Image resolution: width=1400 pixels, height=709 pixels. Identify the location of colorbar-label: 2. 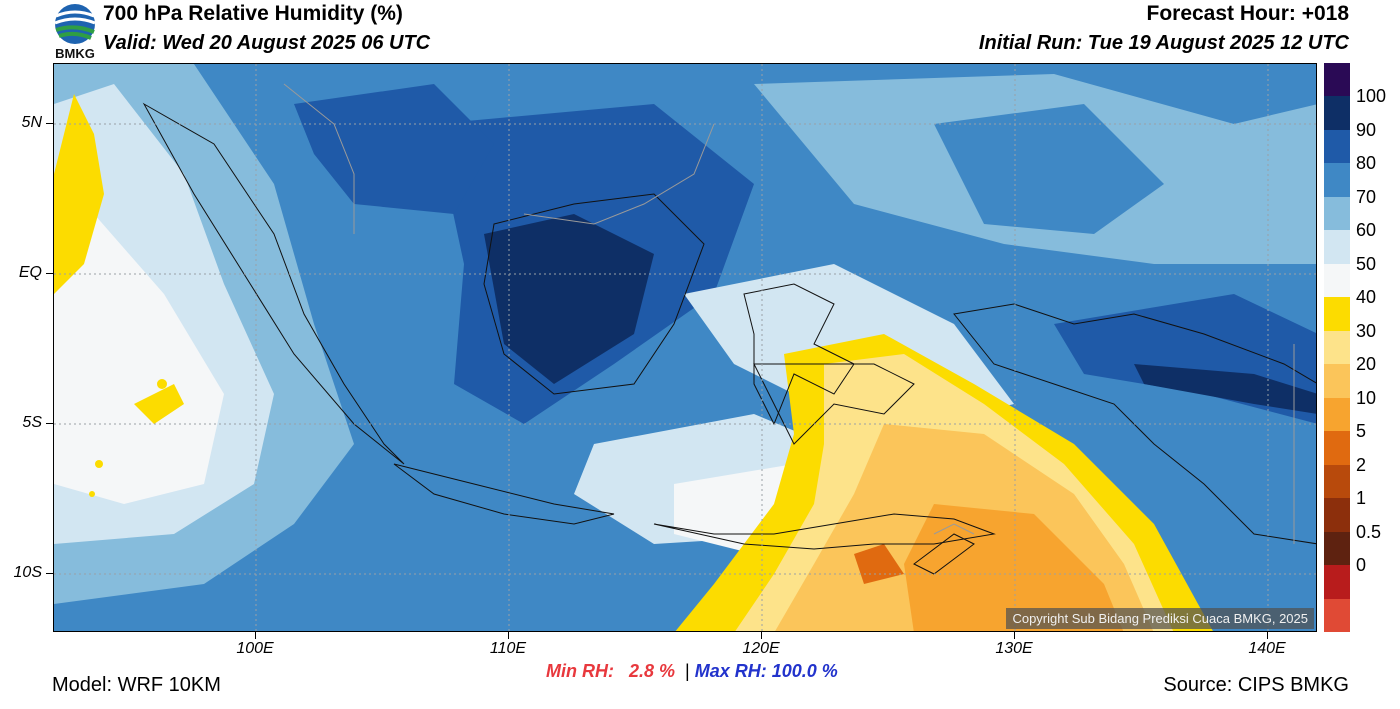
(1361, 464).